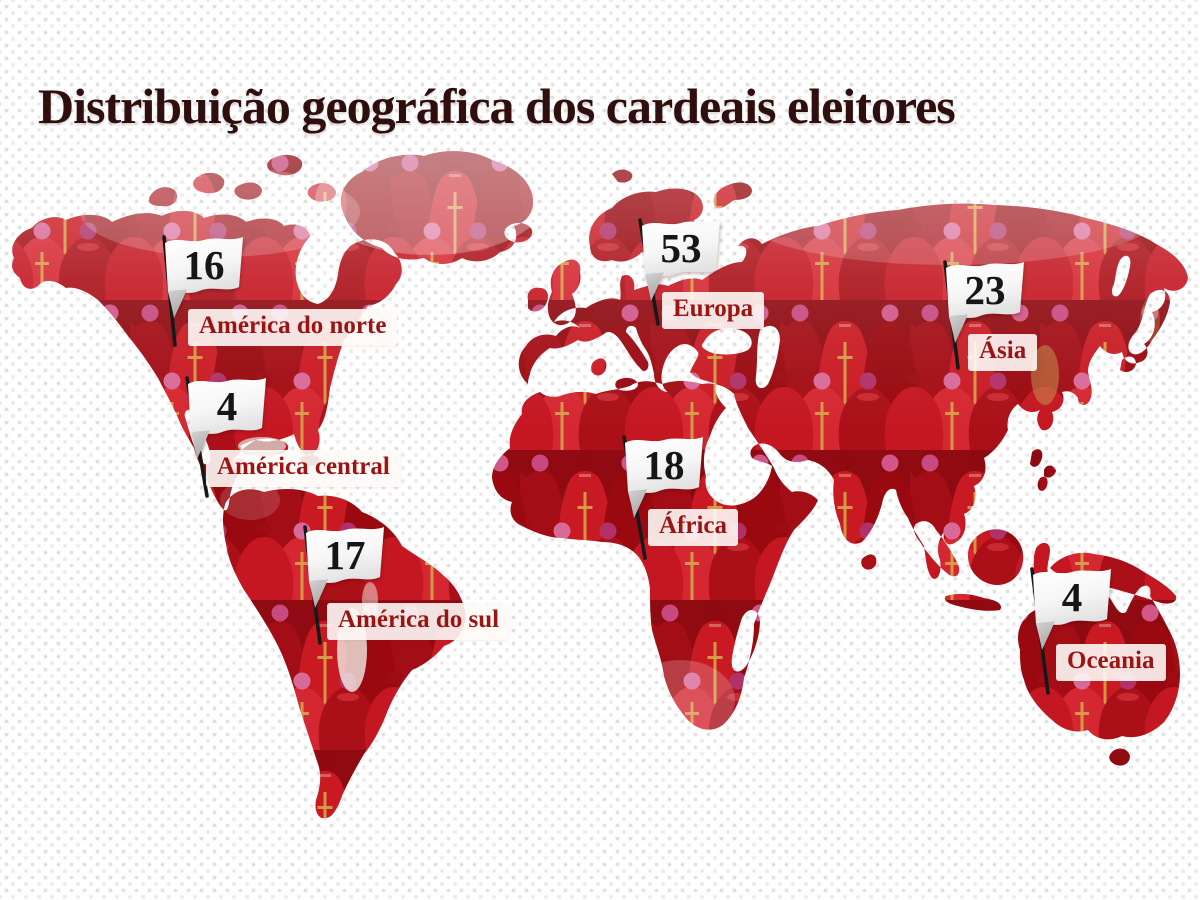  Describe the element at coordinates (343, 585) in the screenshot. I see `flag-south-america: 17` at that location.